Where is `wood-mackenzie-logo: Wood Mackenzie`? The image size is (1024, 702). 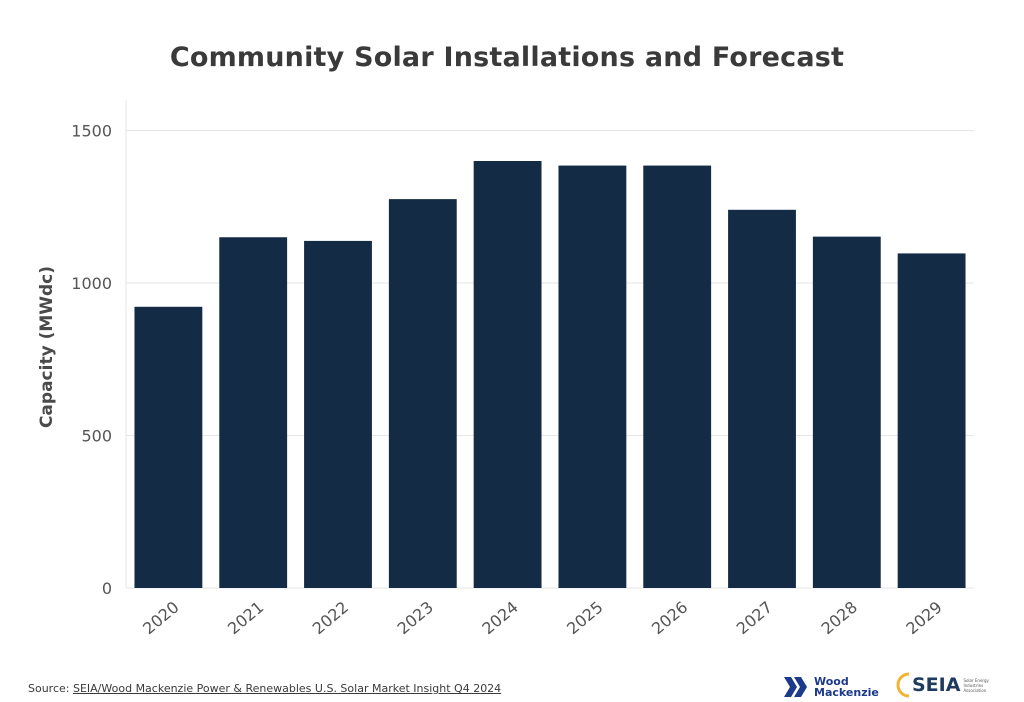
wood-mackenzie-logo: Wood Mackenzie is located at coordinates (831, 687).